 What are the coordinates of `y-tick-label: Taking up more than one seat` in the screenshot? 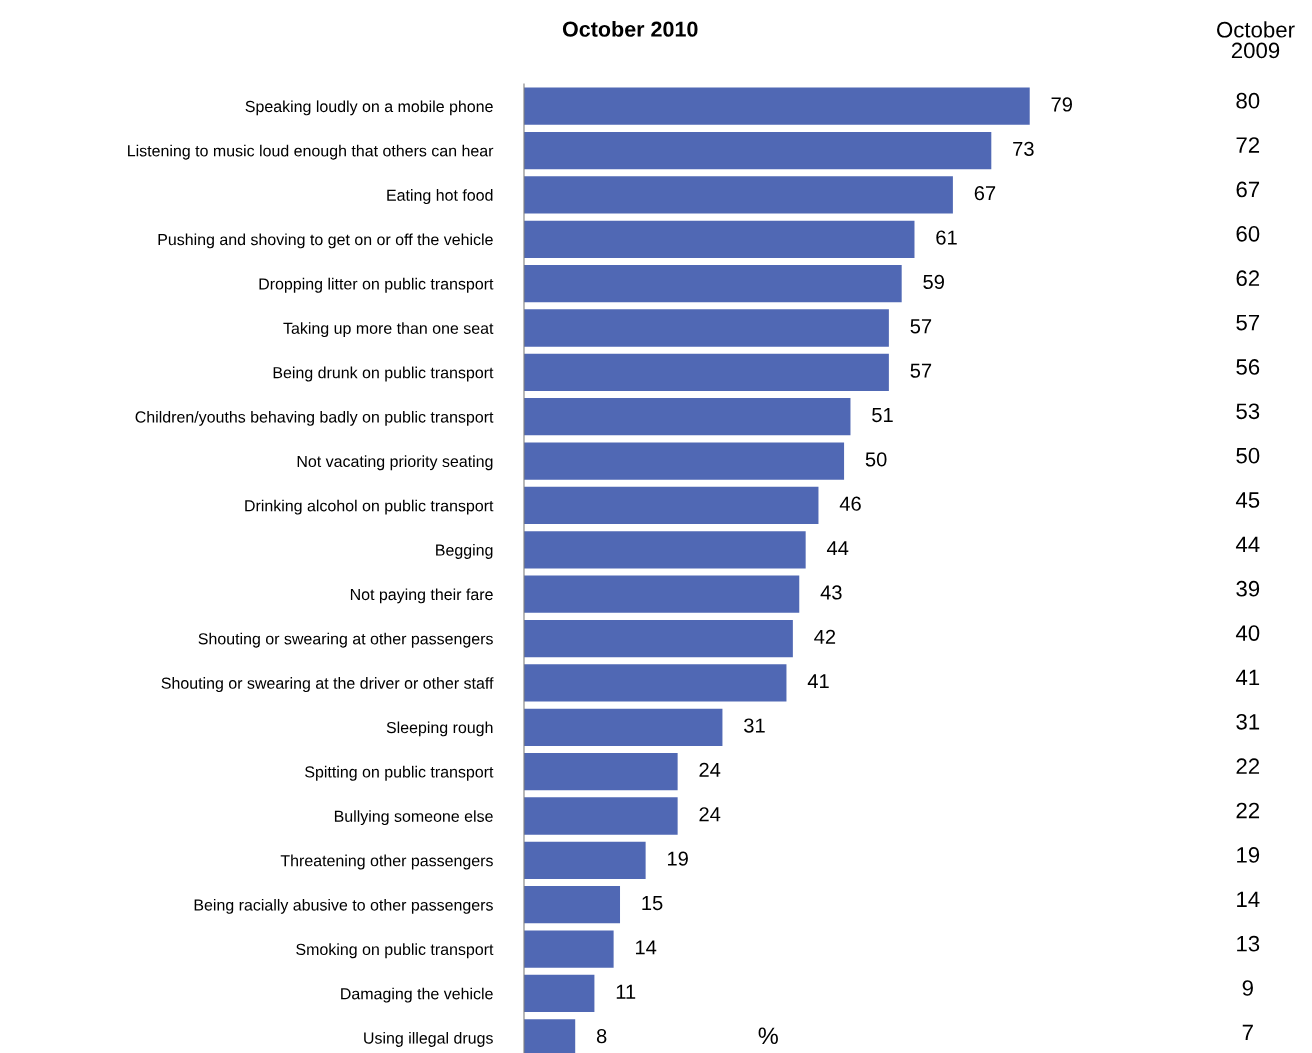 It's located at (388, 330).